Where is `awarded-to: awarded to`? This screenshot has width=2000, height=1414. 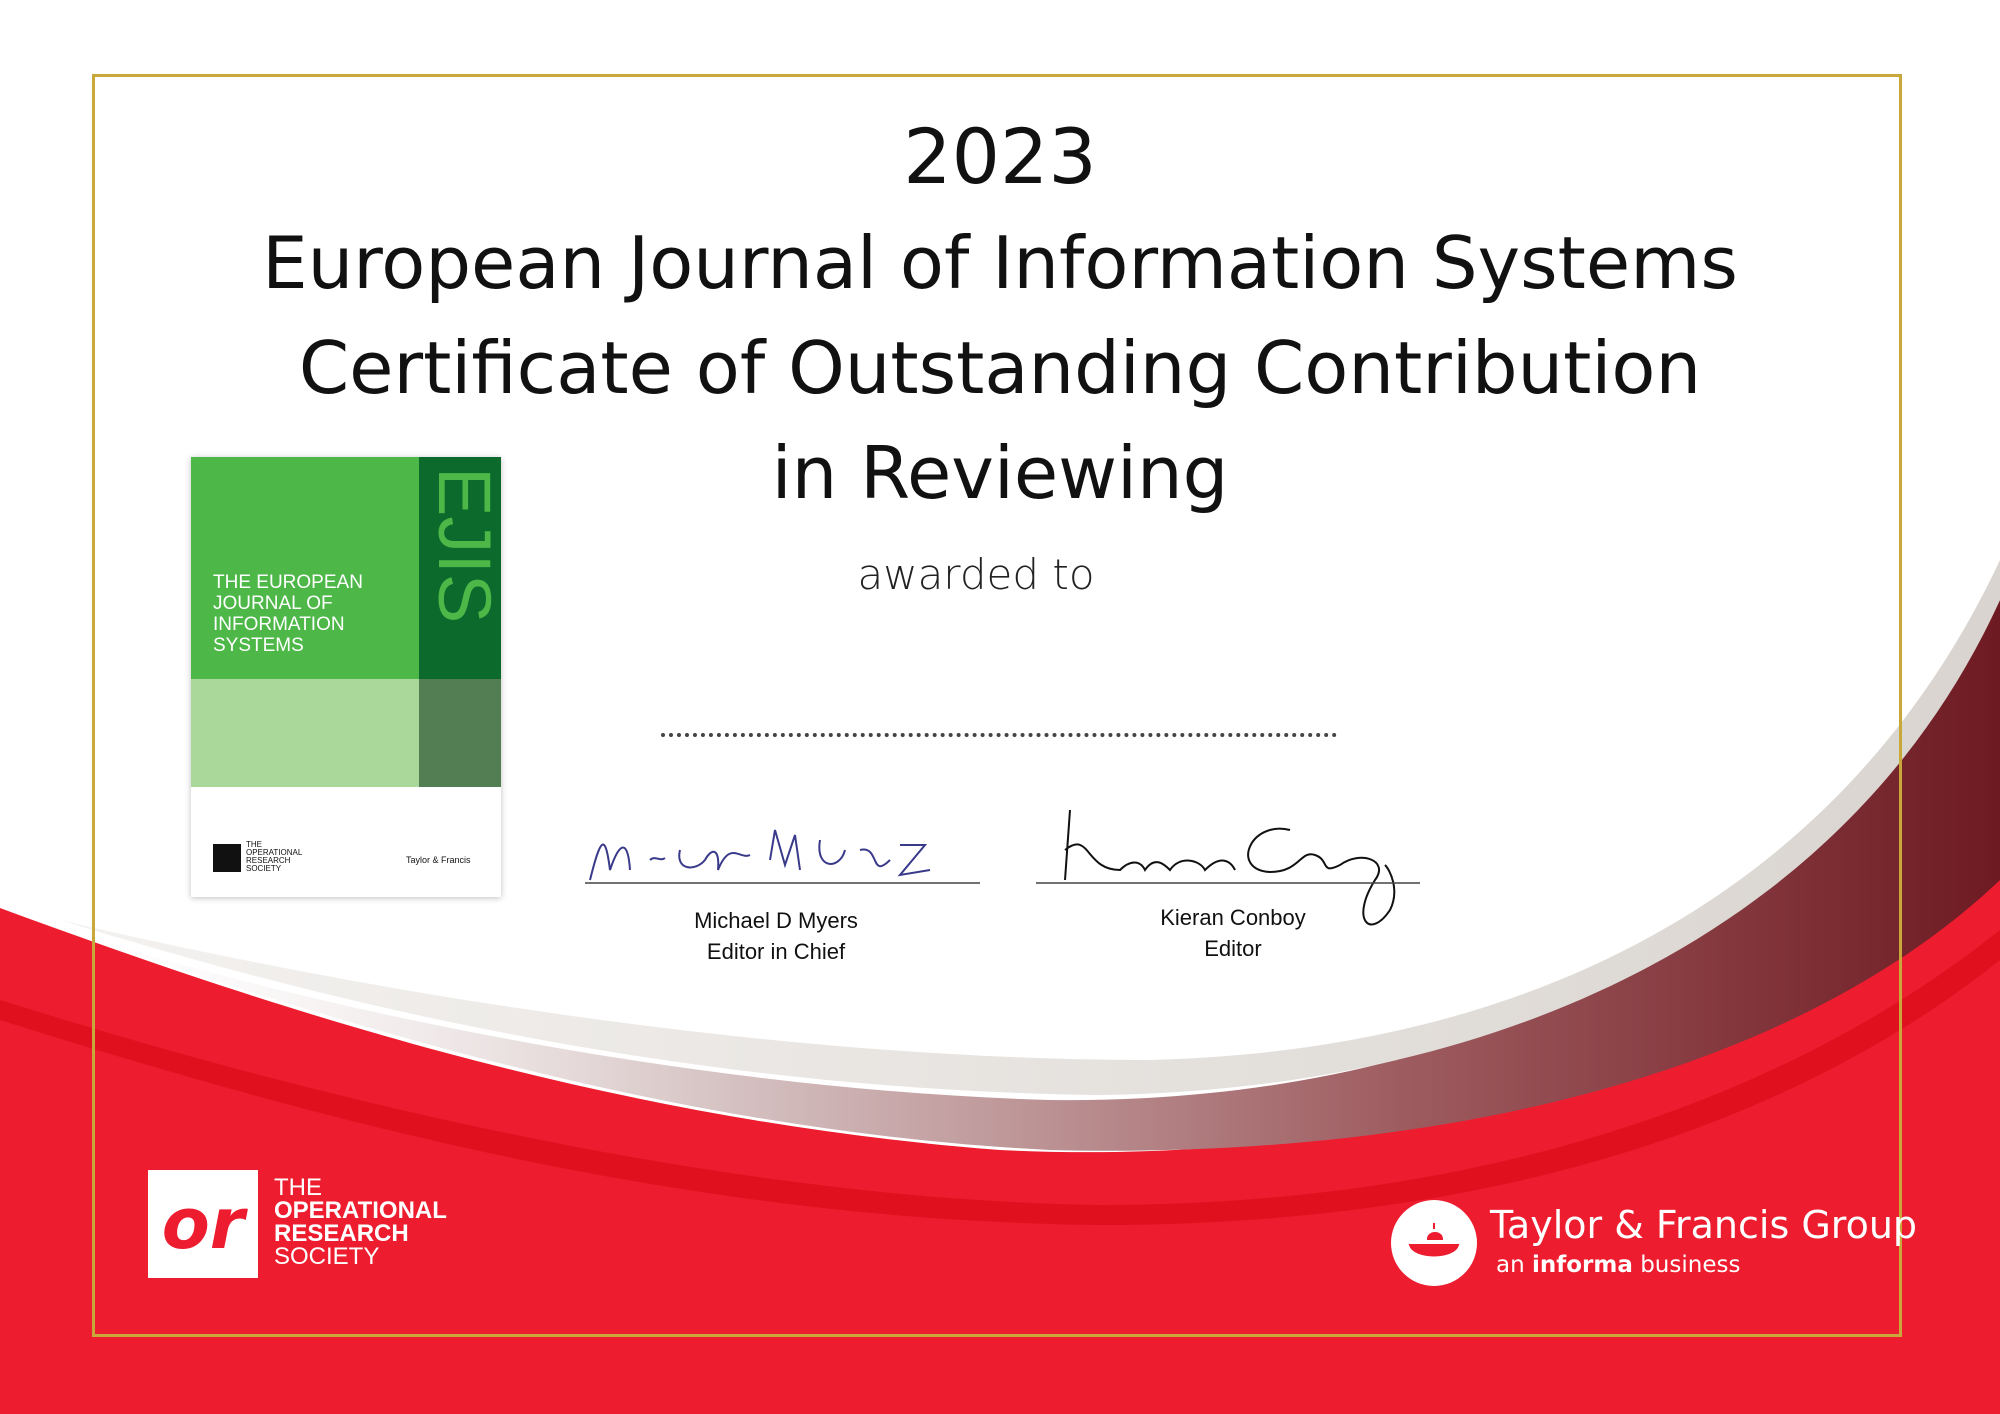 awarded-to: awarded to is located at coordinates (976, 574).